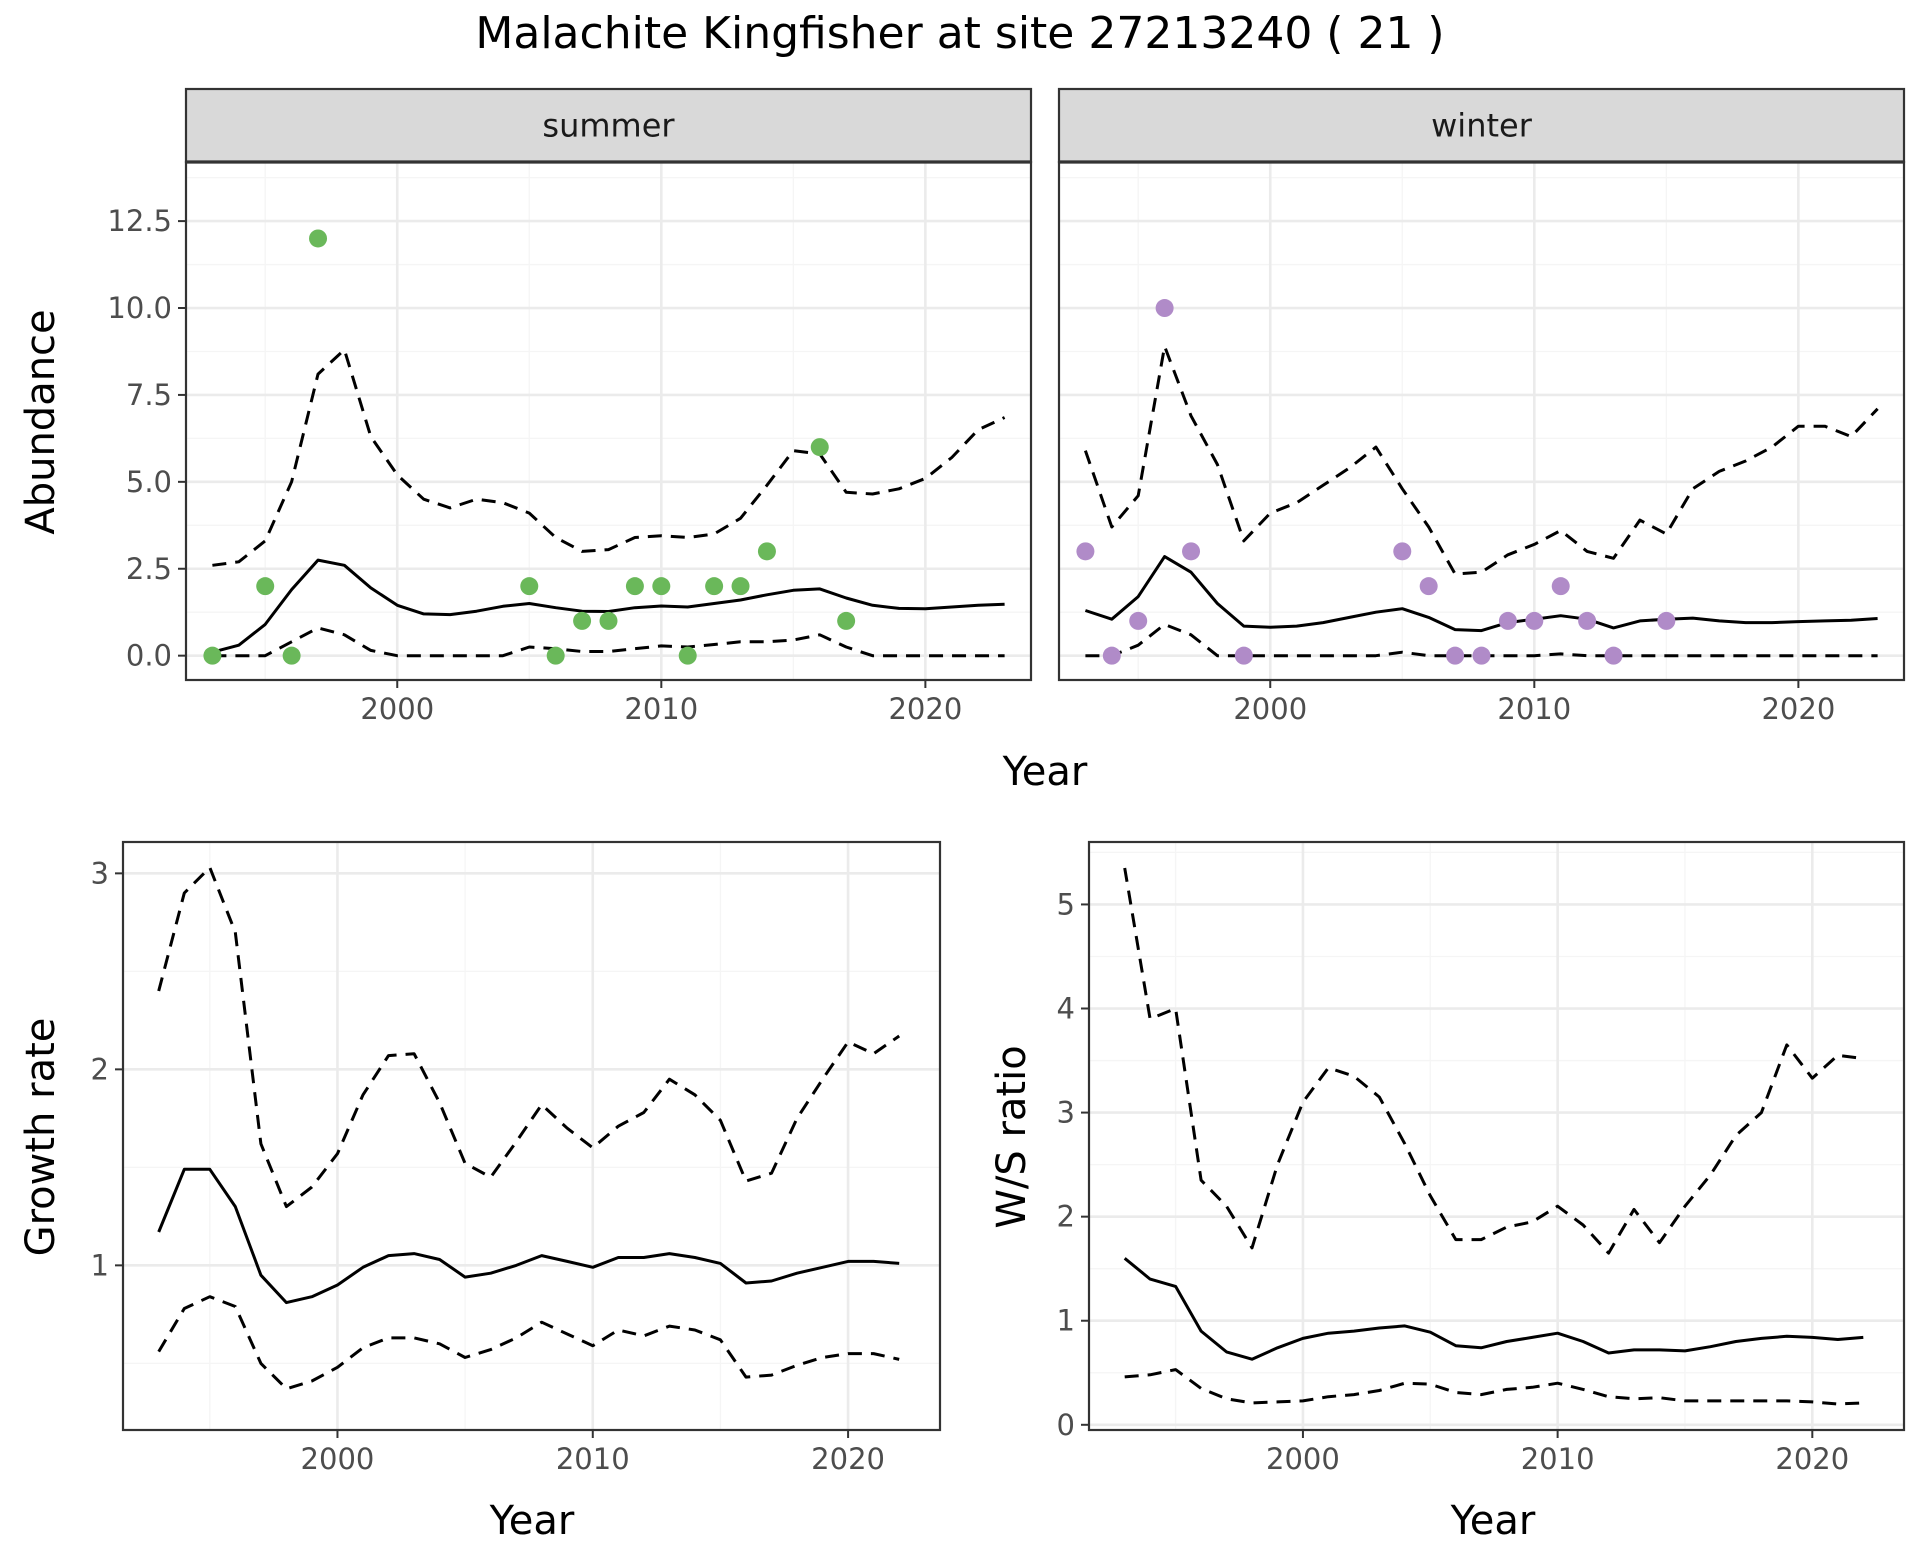  I want to click on y-tick-label: 2.5, so click(149, 569).